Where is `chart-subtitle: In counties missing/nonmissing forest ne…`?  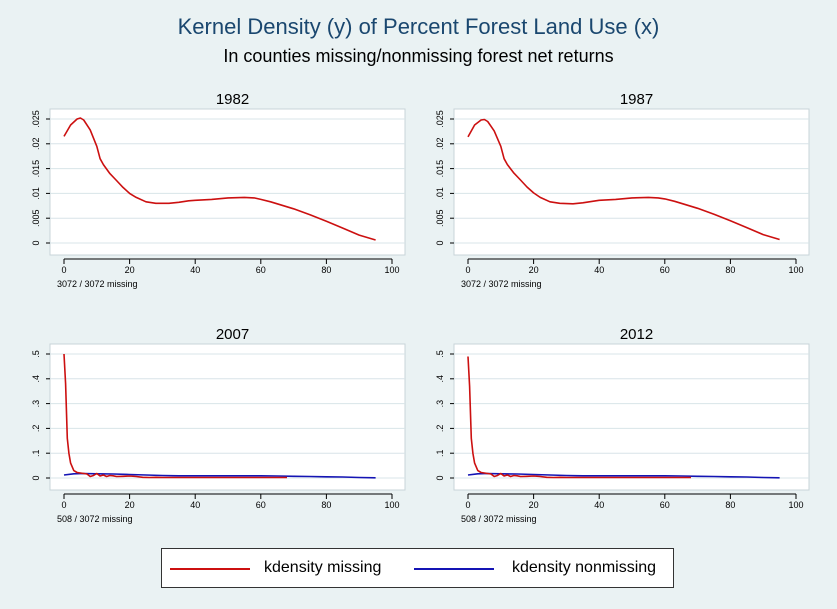
chart-subtitle: In counties missing/nonmissing forest ne… is located at coordinates (418, 56).